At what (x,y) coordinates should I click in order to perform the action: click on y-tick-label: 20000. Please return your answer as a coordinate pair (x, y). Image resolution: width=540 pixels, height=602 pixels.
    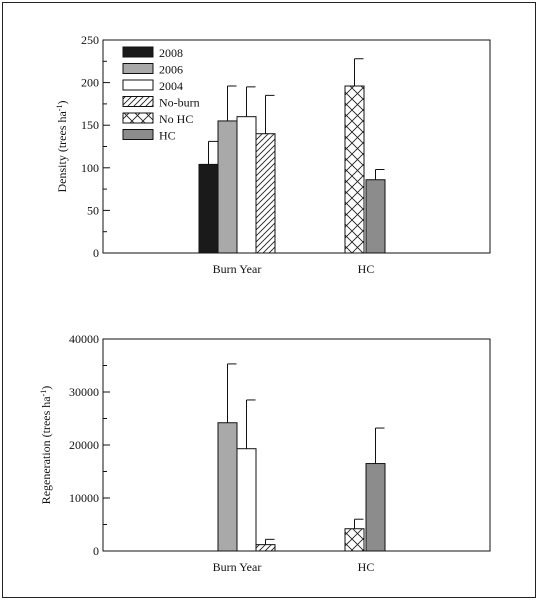
    Looking at the image, I should click on (84, 445).